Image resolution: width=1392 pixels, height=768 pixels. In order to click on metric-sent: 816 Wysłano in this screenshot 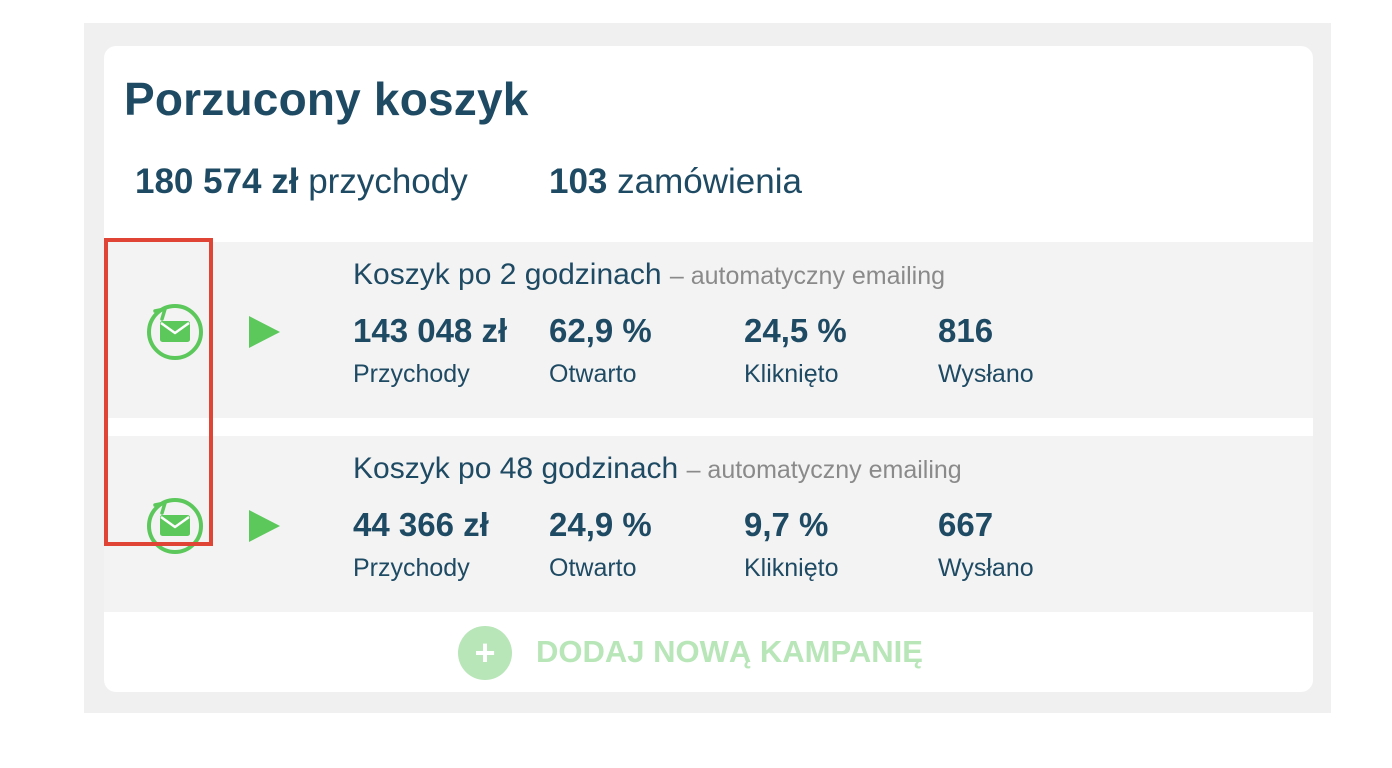, I will do `click(986, 350)`.